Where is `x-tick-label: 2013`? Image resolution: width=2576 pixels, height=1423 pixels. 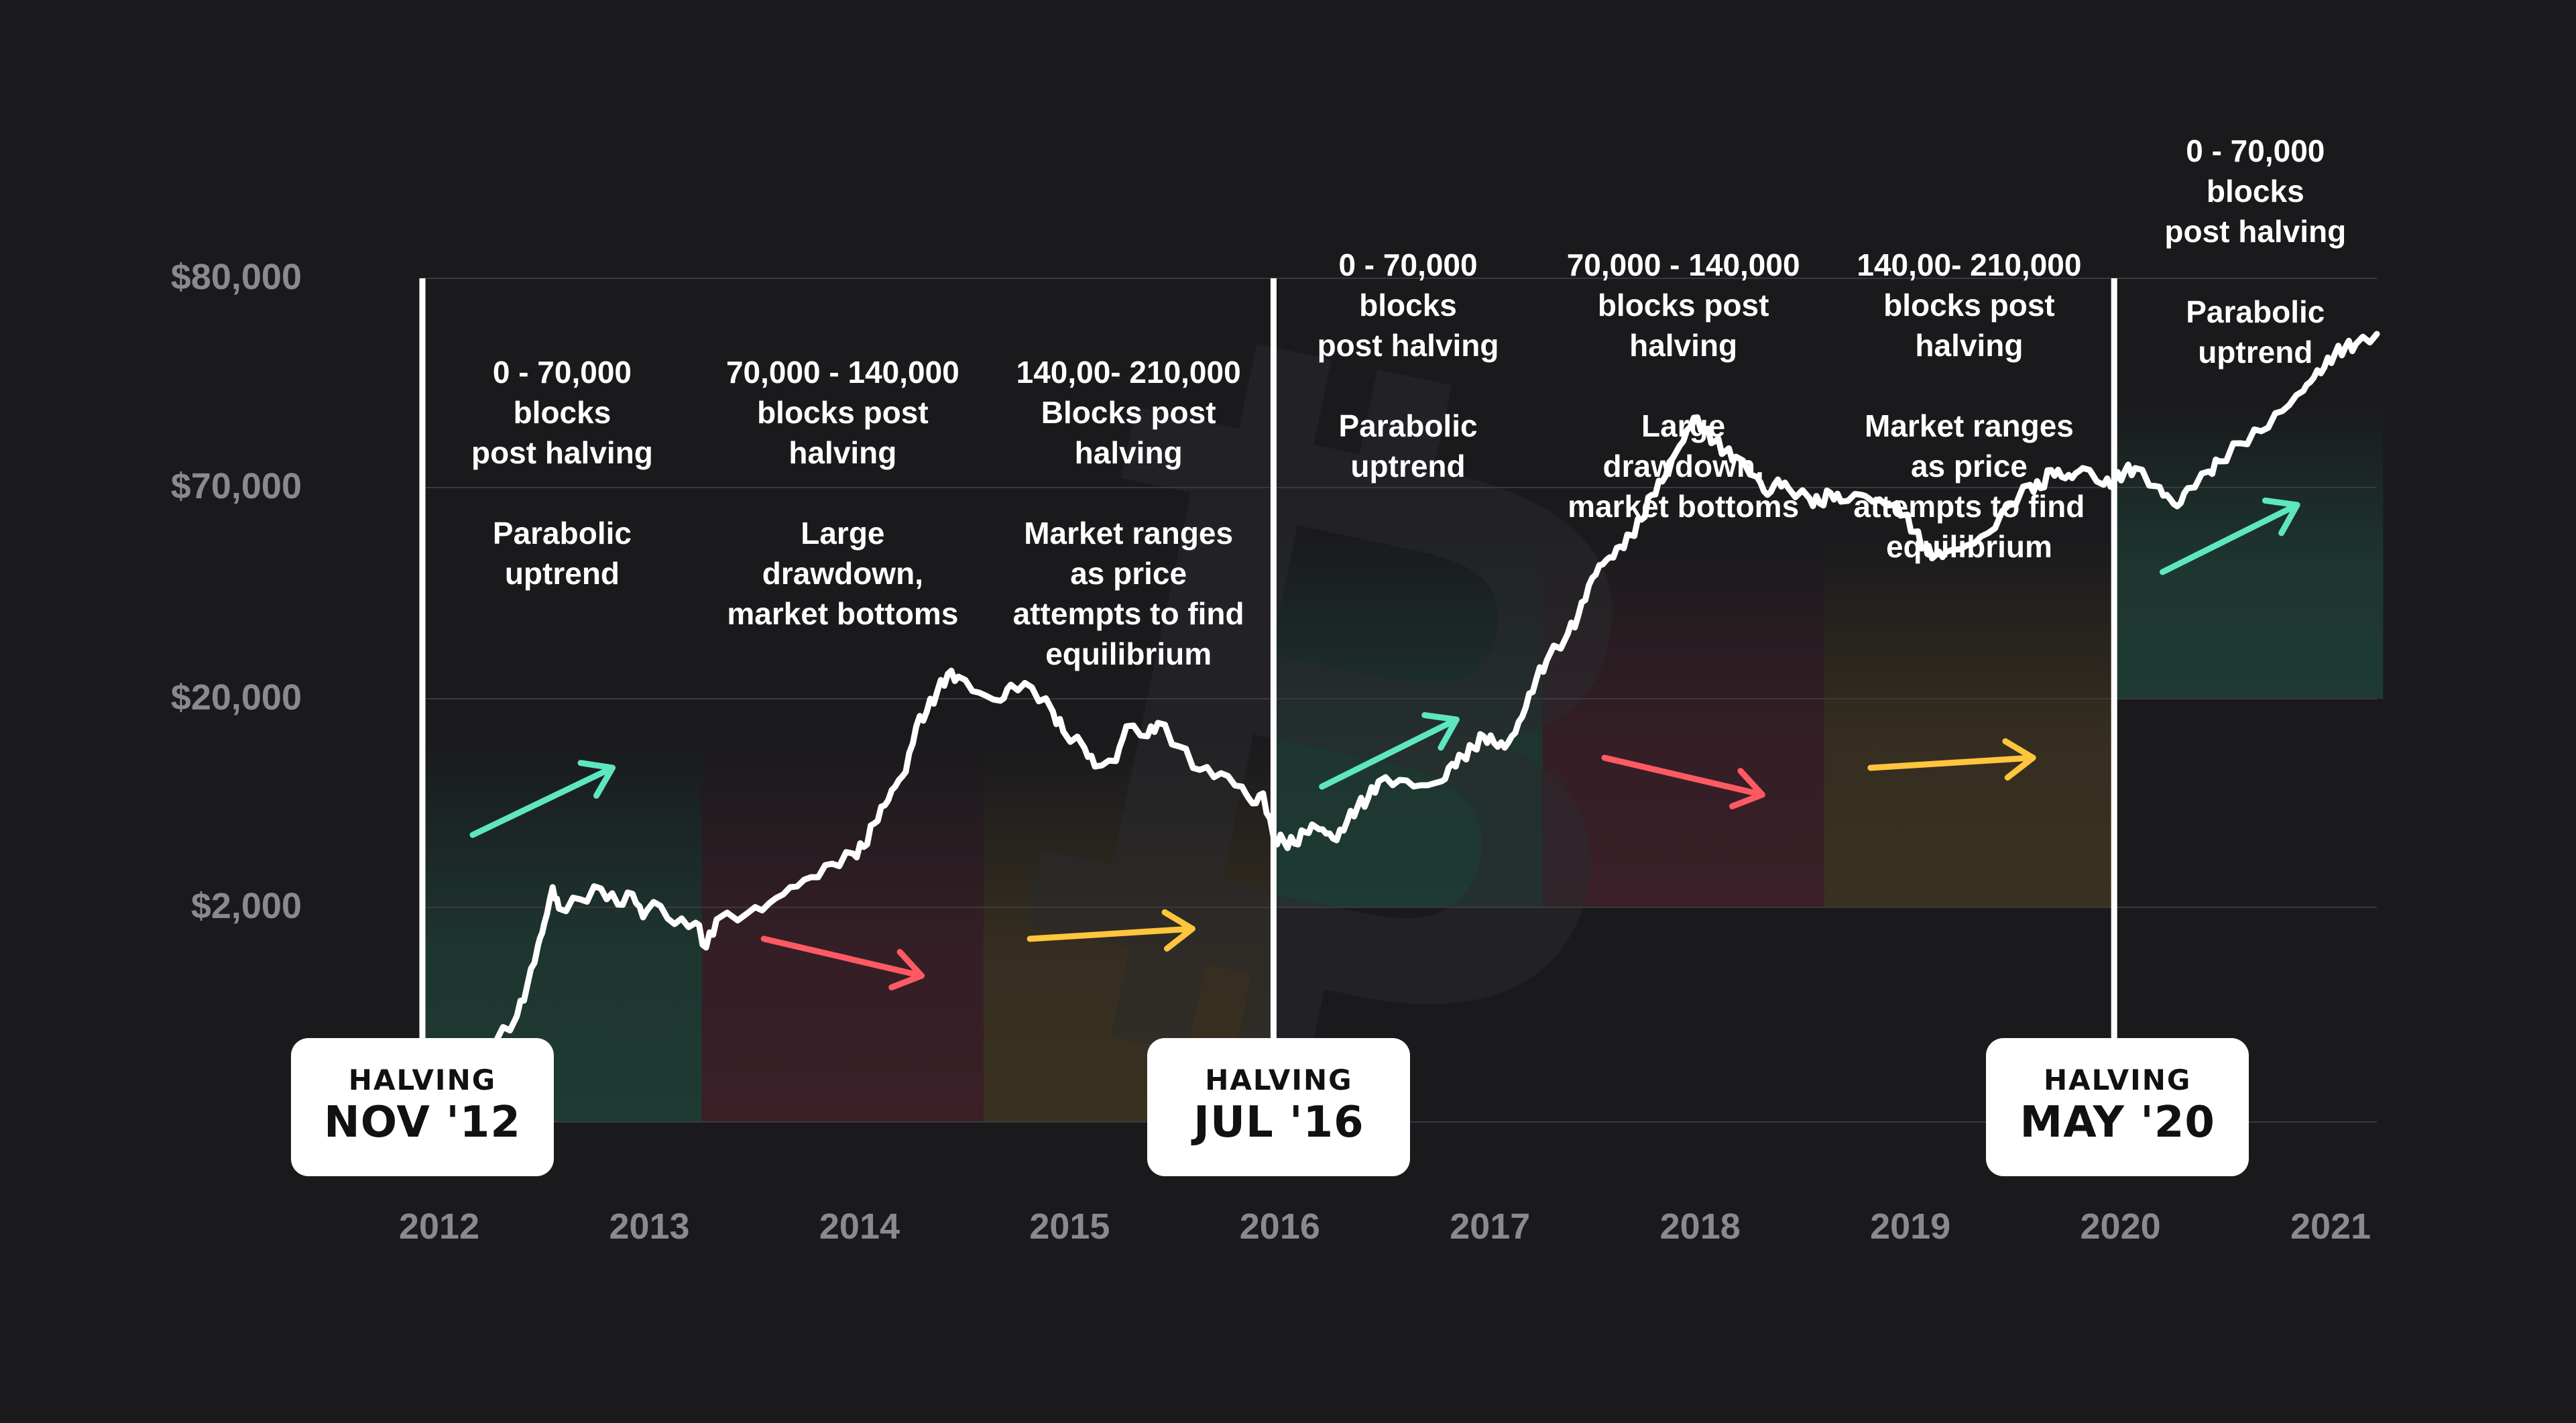
x-tick-label: 2013 is located at coordinates (649, 1226).